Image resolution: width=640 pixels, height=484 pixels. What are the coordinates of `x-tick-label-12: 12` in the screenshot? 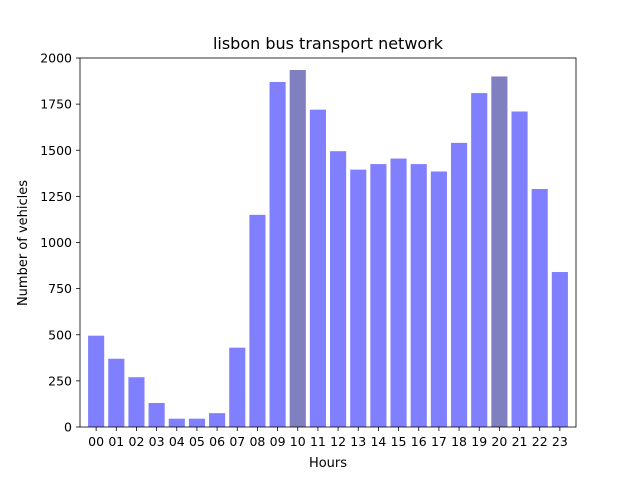 It's located at (338, 441).